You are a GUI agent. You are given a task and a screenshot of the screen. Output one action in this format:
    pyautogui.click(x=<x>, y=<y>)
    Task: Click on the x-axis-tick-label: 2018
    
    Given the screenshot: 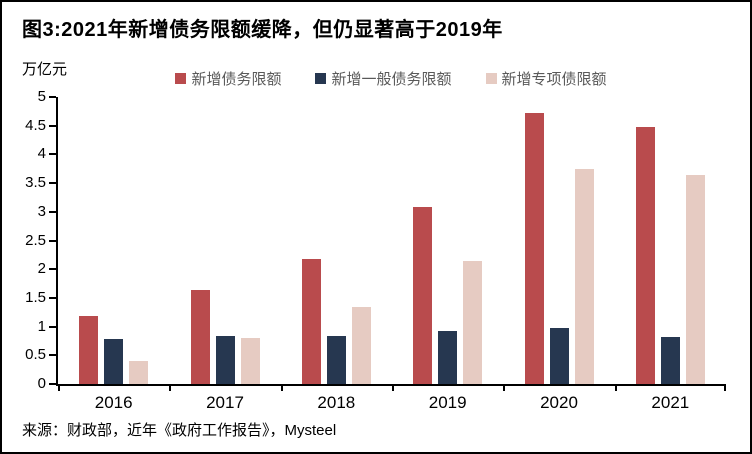 What is the action you would take?
    pyautogui.click(x=336, y=402)
    